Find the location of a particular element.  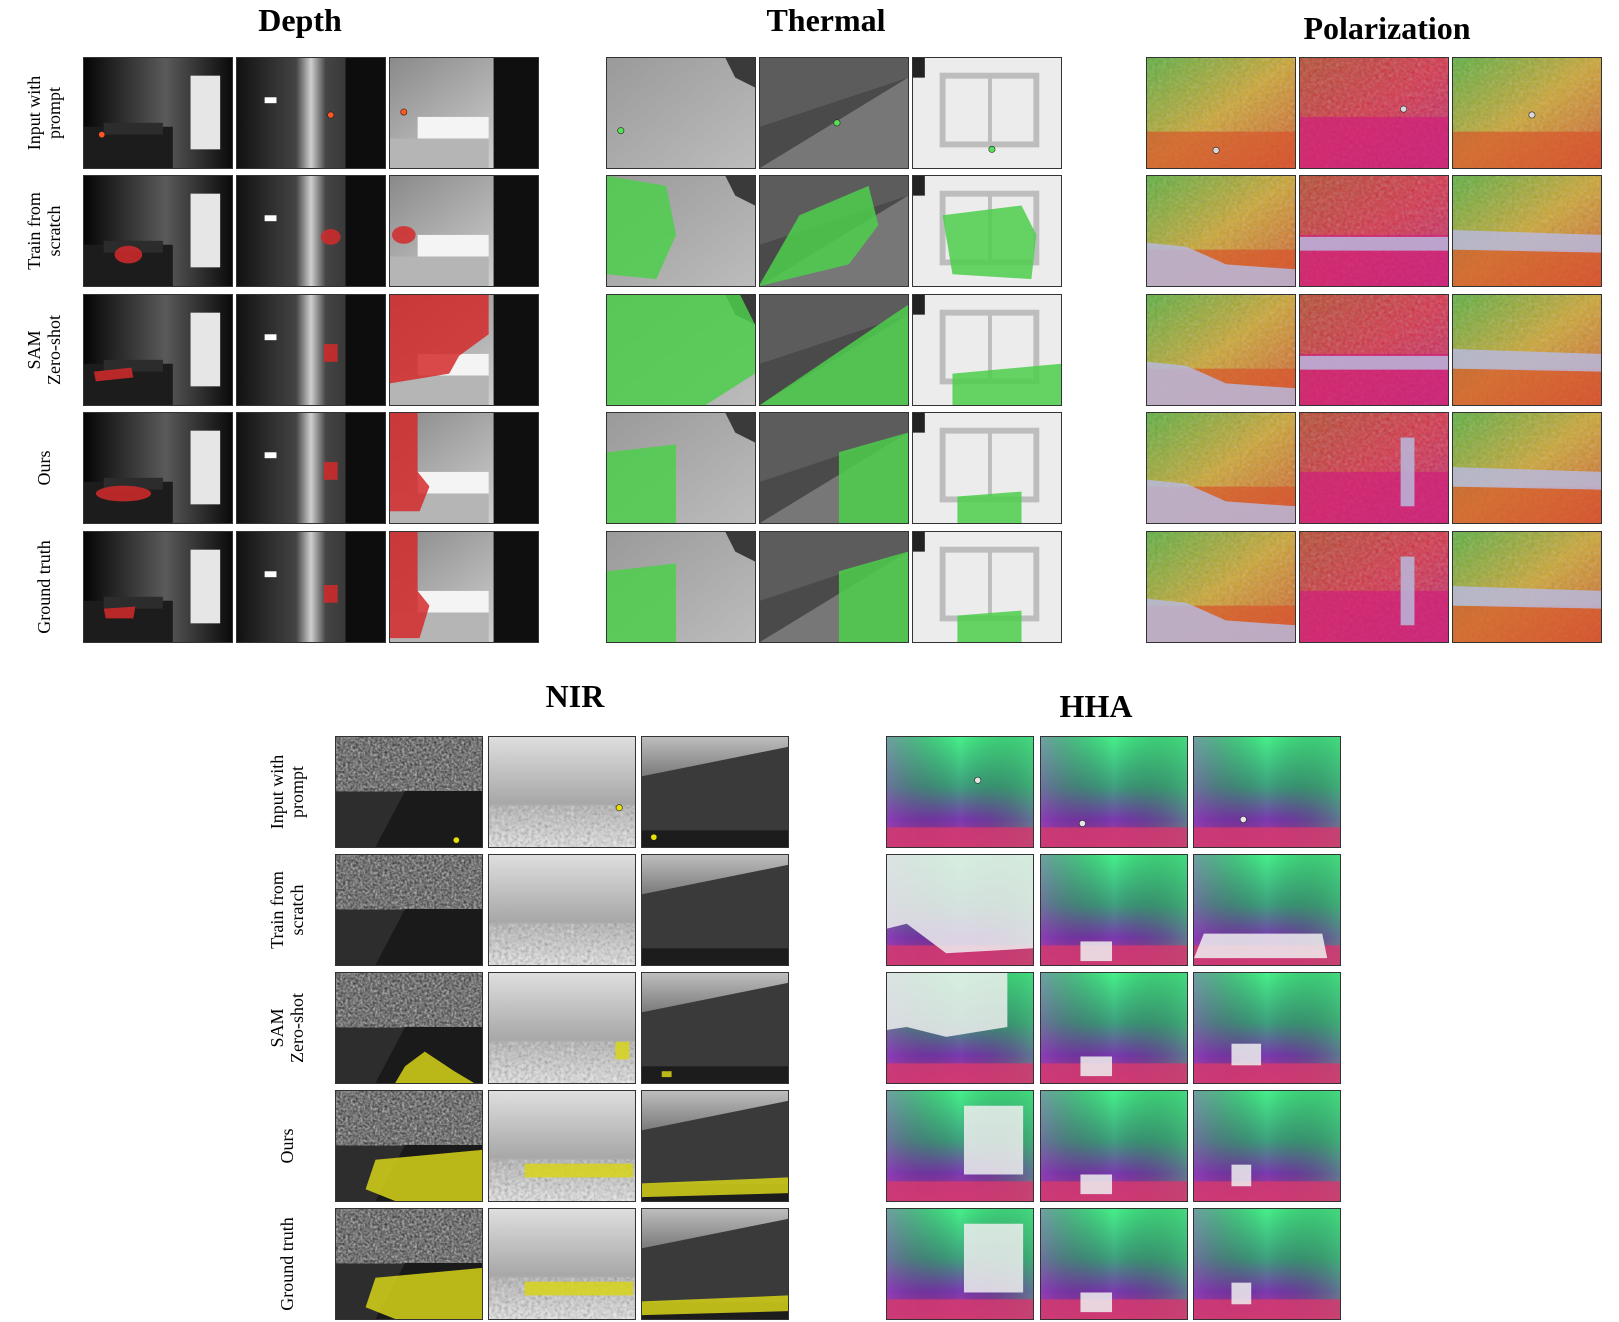

polar-block-title: Polarization is located at coordinates (1387, 28).